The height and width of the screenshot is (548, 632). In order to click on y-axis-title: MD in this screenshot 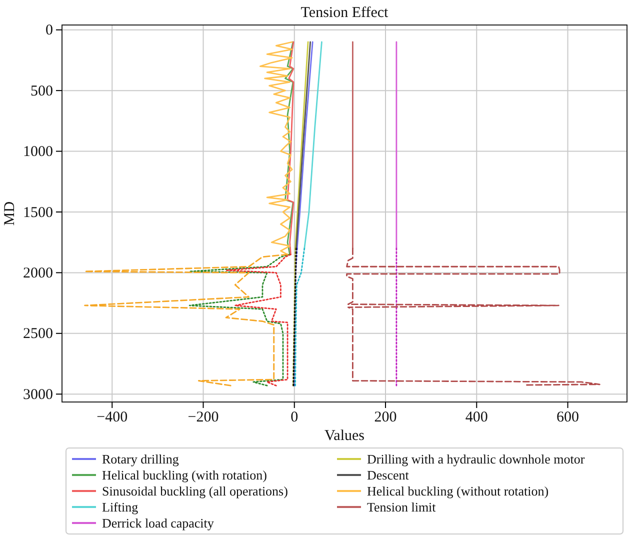, I will do `click(10, 213)`.